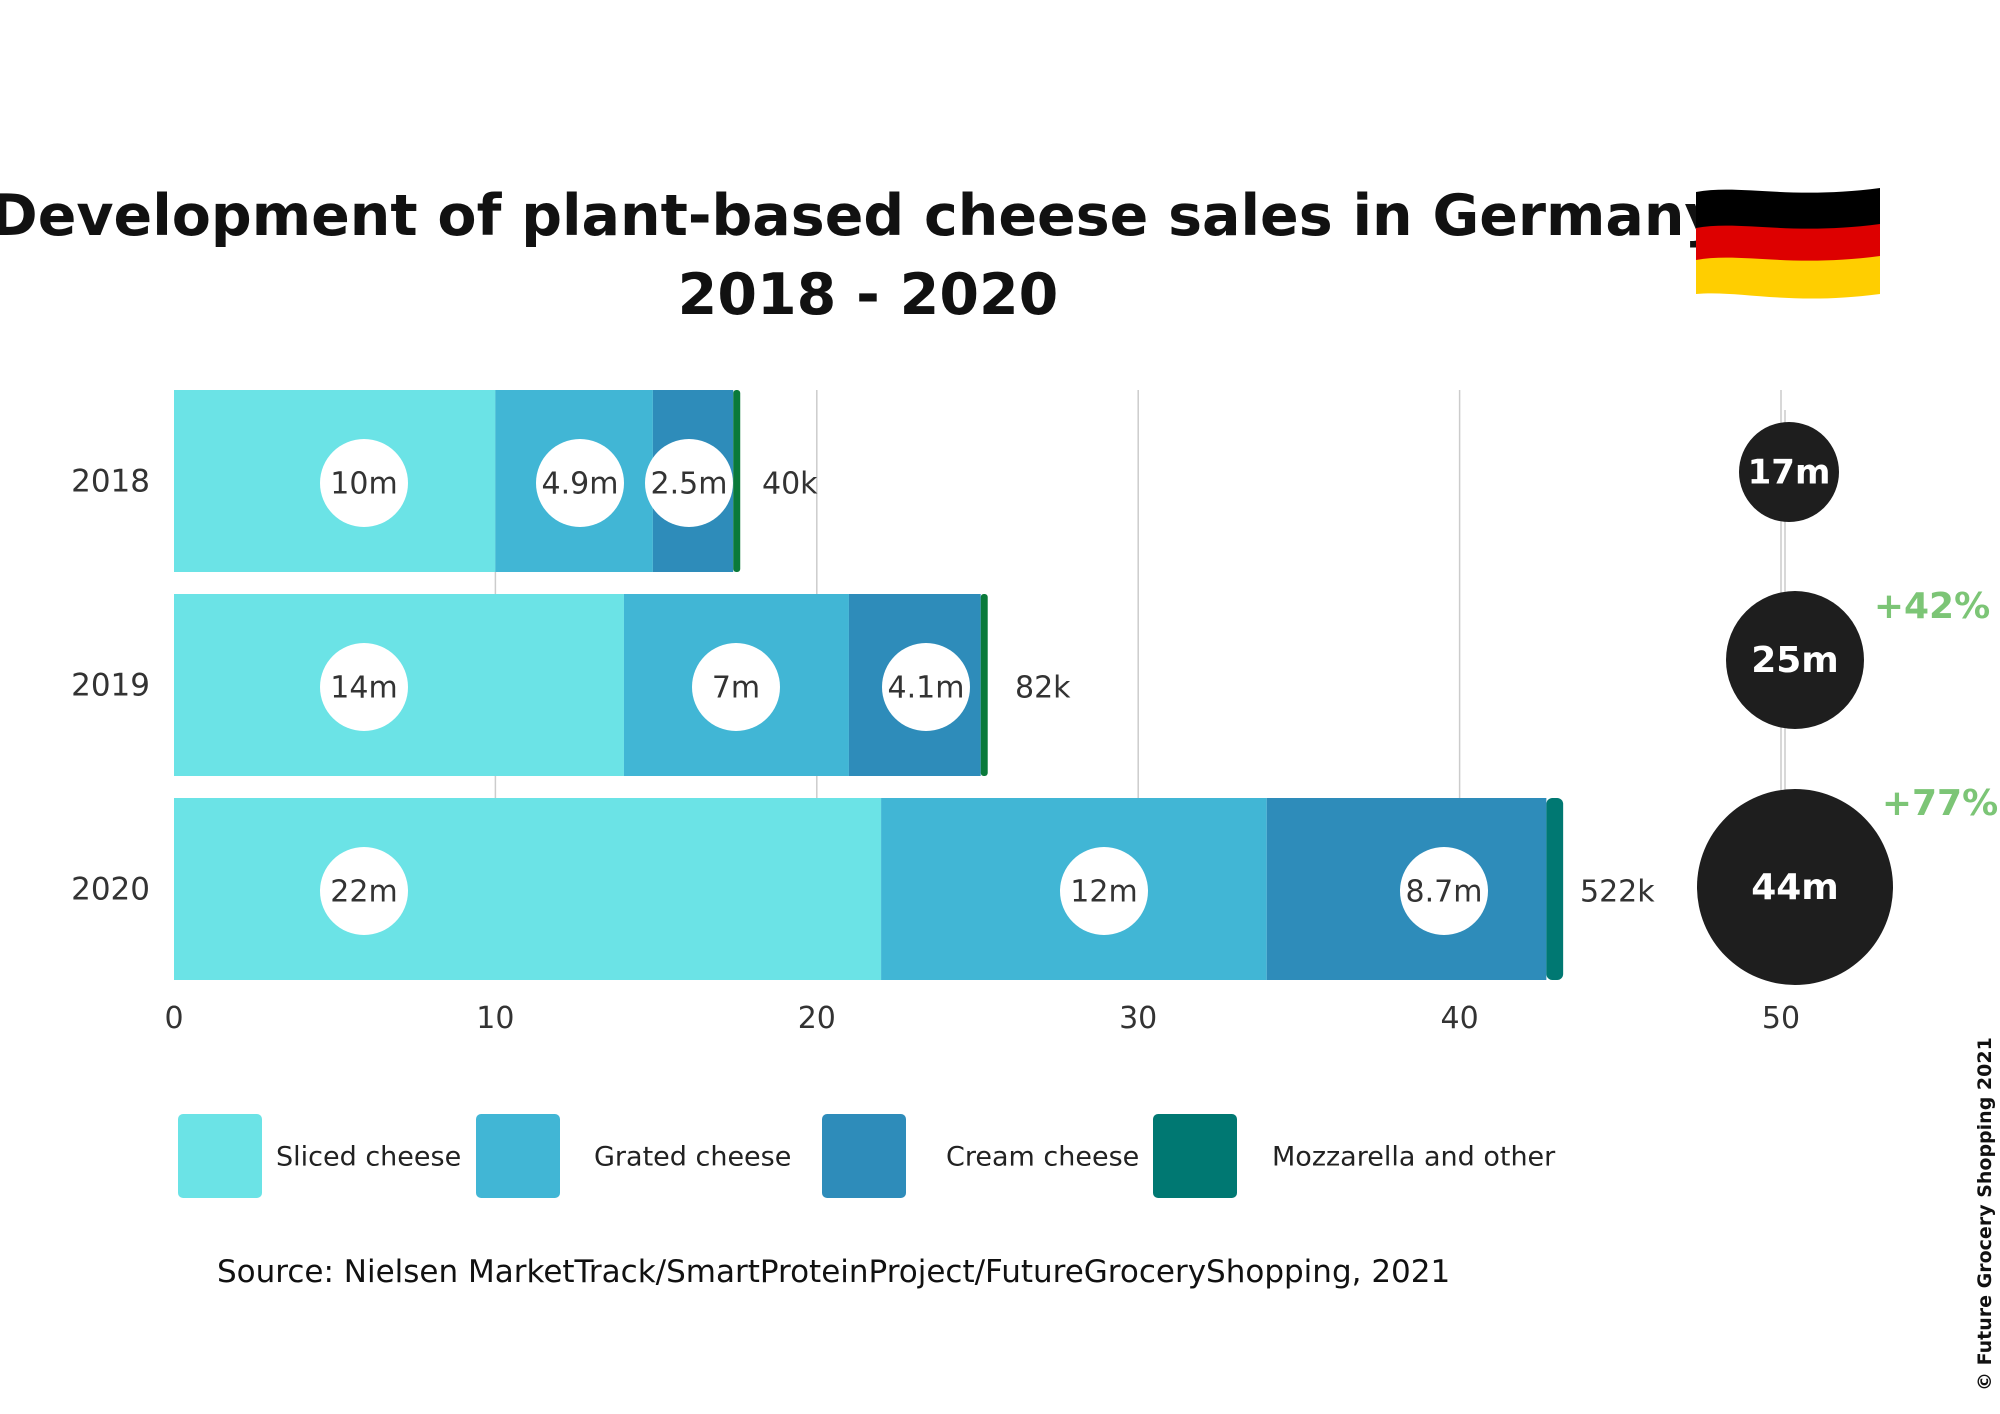 The height and width of the screenshot is (1414, 2000). What do you see at coordinates (495, 1018) in the screenshot?
I see `x-tick-label: 10` at bounding box center [495, 1018].